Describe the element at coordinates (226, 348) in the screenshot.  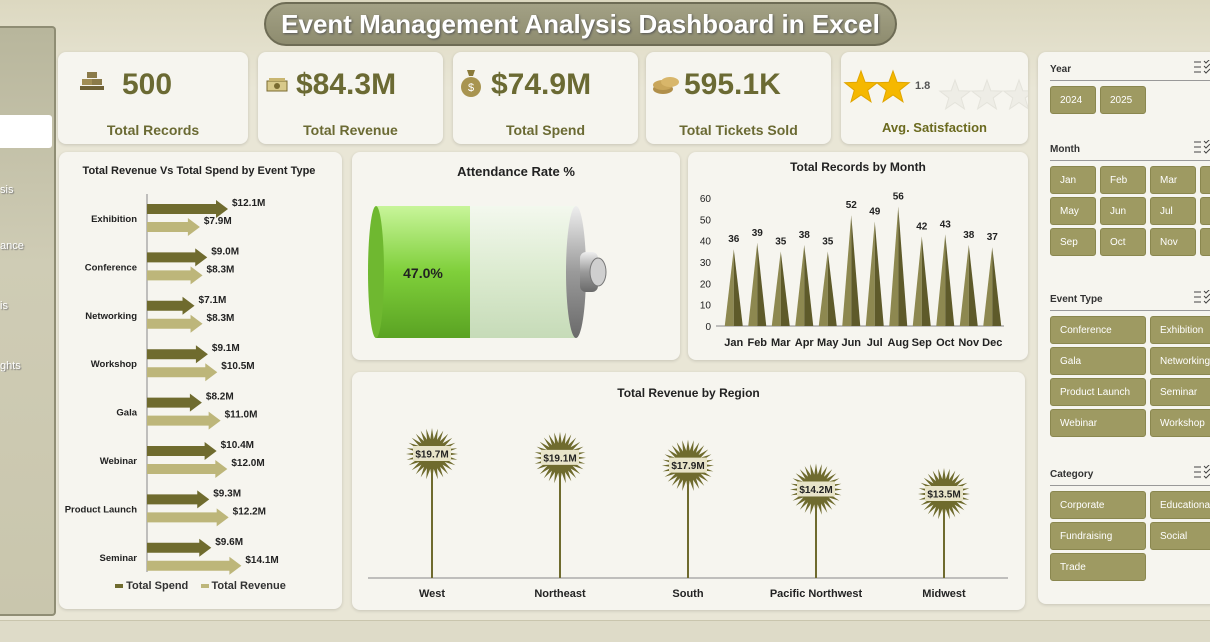
I see `data-label: $9.1M` at that location.